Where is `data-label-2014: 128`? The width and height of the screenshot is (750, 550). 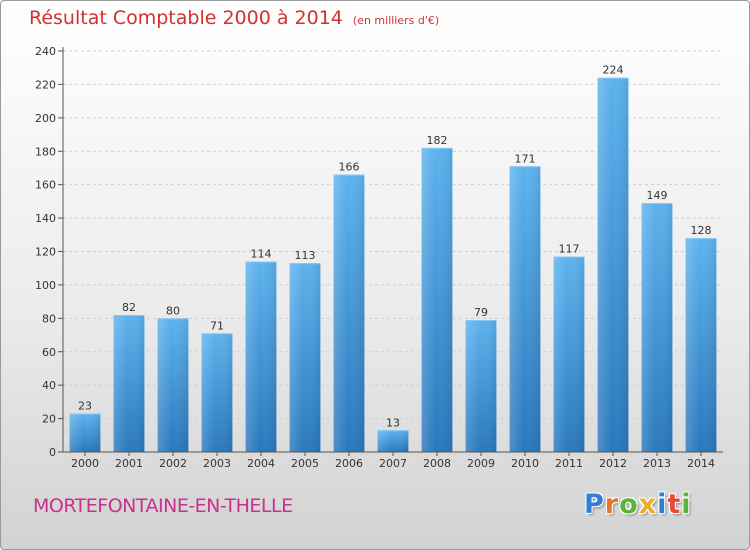
data-label-2014: 128 is located at coordinates (701, 230).